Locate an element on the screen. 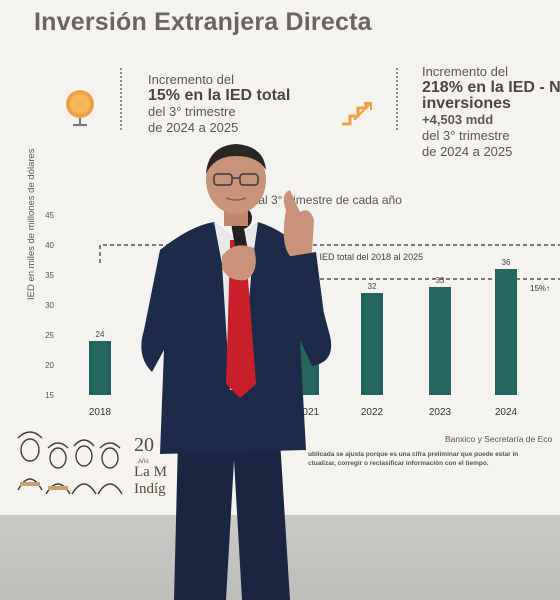 This screenshot has height=600, width=560. speaker-hair is located at coordinates (236, 159).